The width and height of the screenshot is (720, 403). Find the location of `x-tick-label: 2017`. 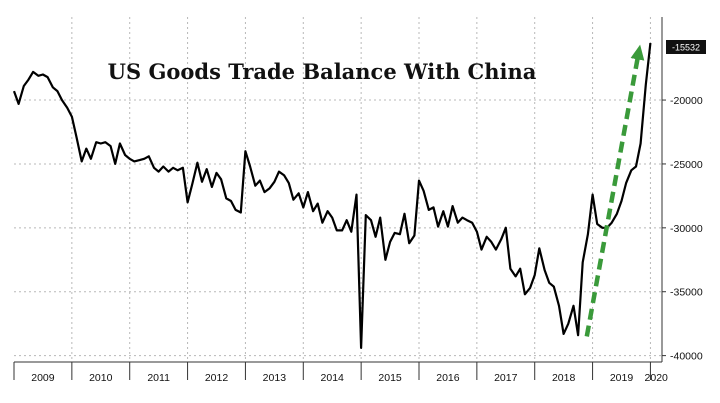

x-tick-label: 2017 is located at coordinates (506, 378).